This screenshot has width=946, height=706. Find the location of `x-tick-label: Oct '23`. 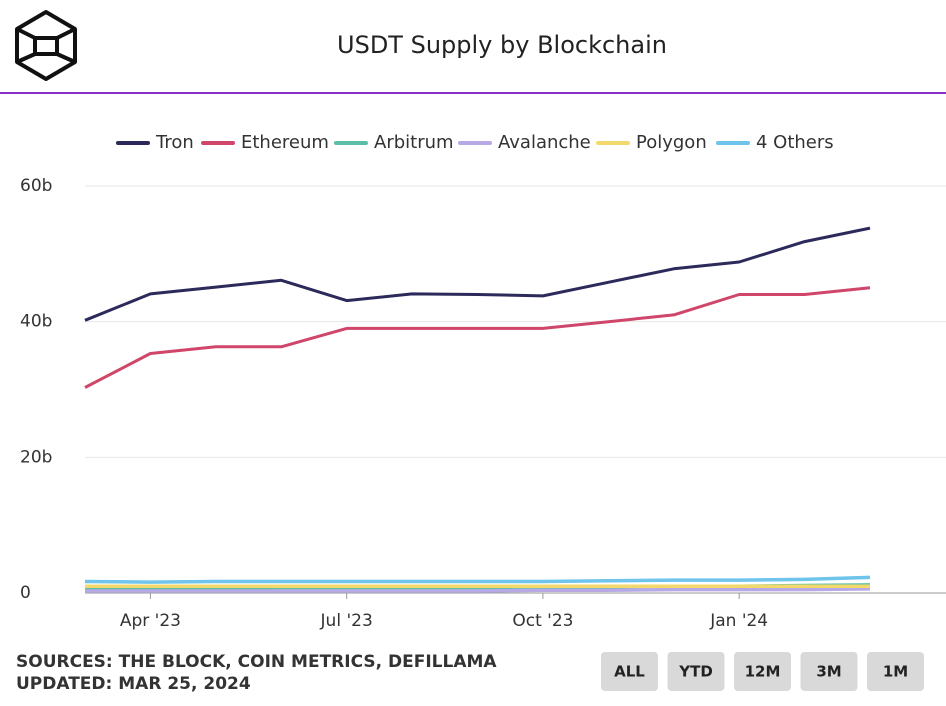

x-tick-label: Oct '23 is located at coordinates (542, 621).